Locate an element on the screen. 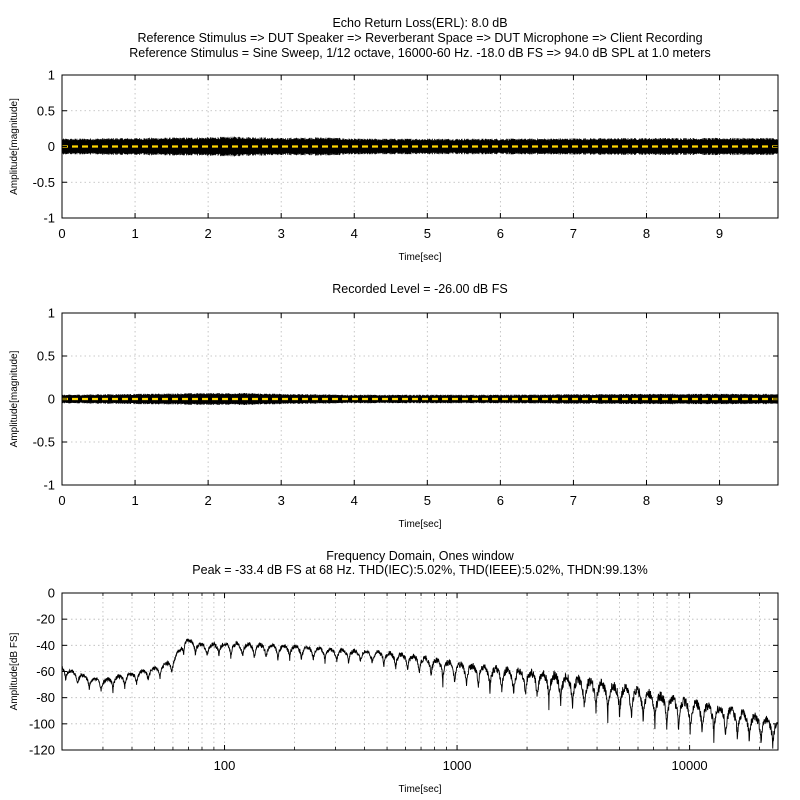 This screenshot has height=800, width=800. y-axis-label: Amplitude[dB FS] is located at coordinates (14, 671).